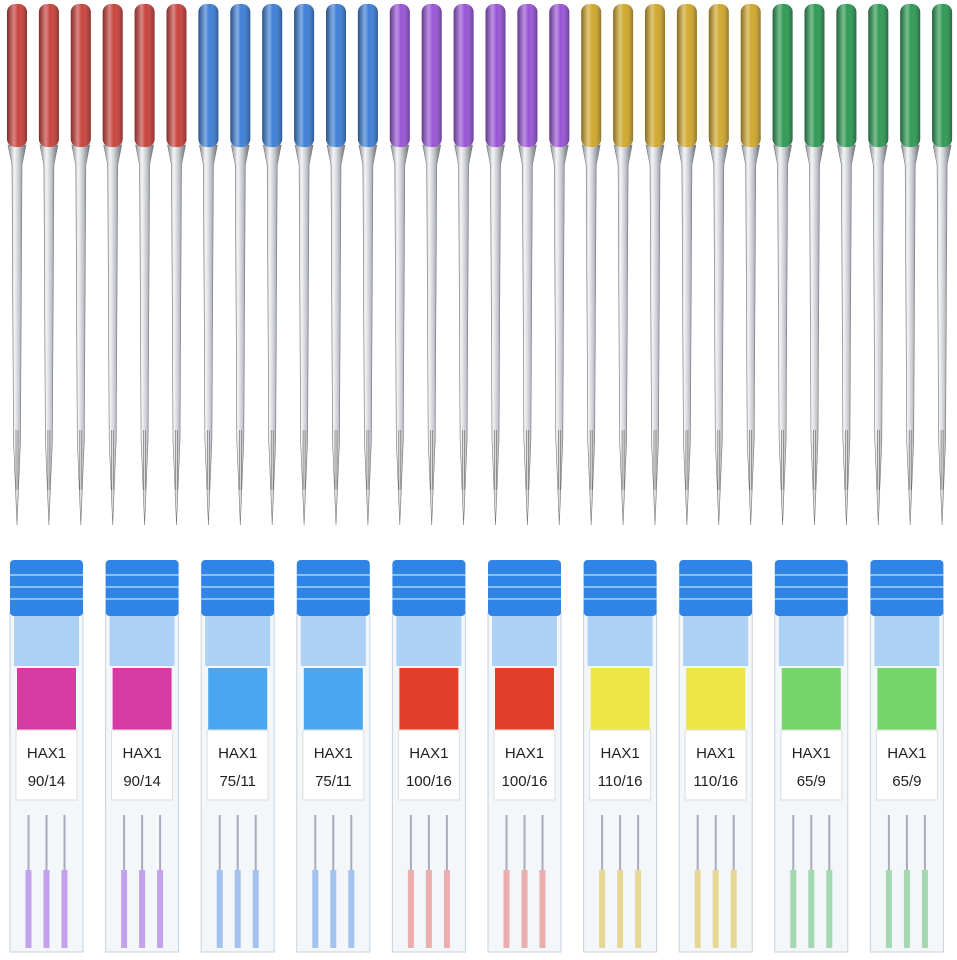 Image resolution: width=957 pixels, height=960 pixels. I want to click on needle-case: HAX1 65/9, so click(811, 756).